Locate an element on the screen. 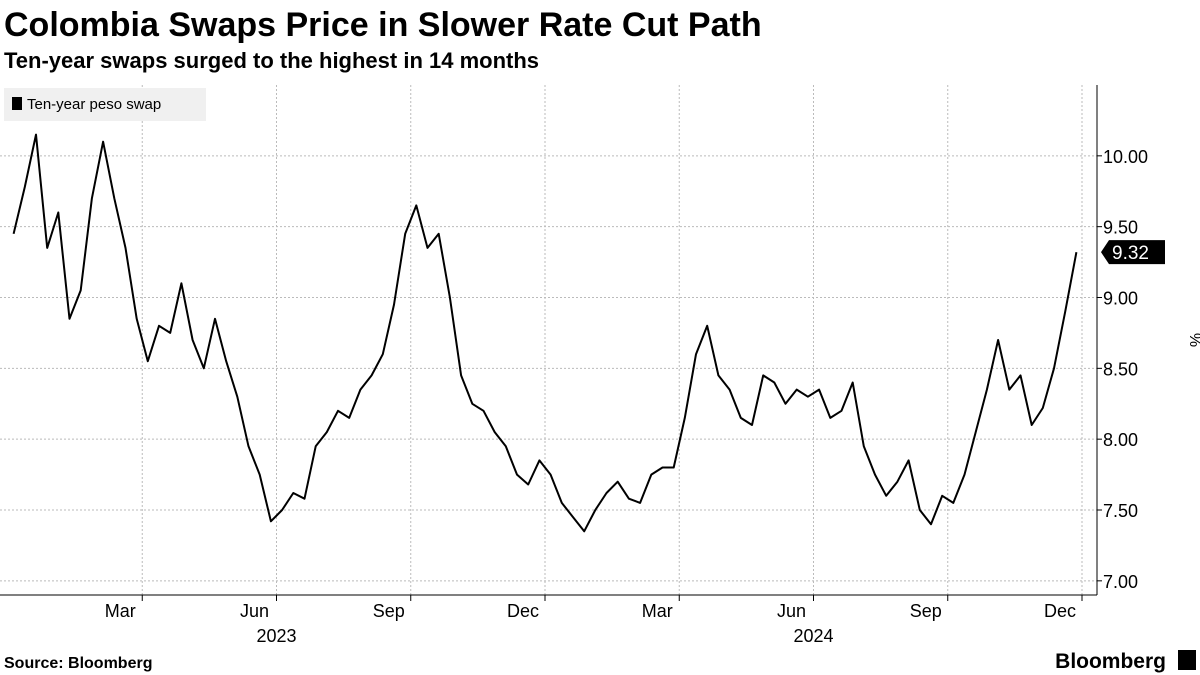 The image size is (1200, 675). y-tick-label: 8.50 is located at coordinates (1120, 369).